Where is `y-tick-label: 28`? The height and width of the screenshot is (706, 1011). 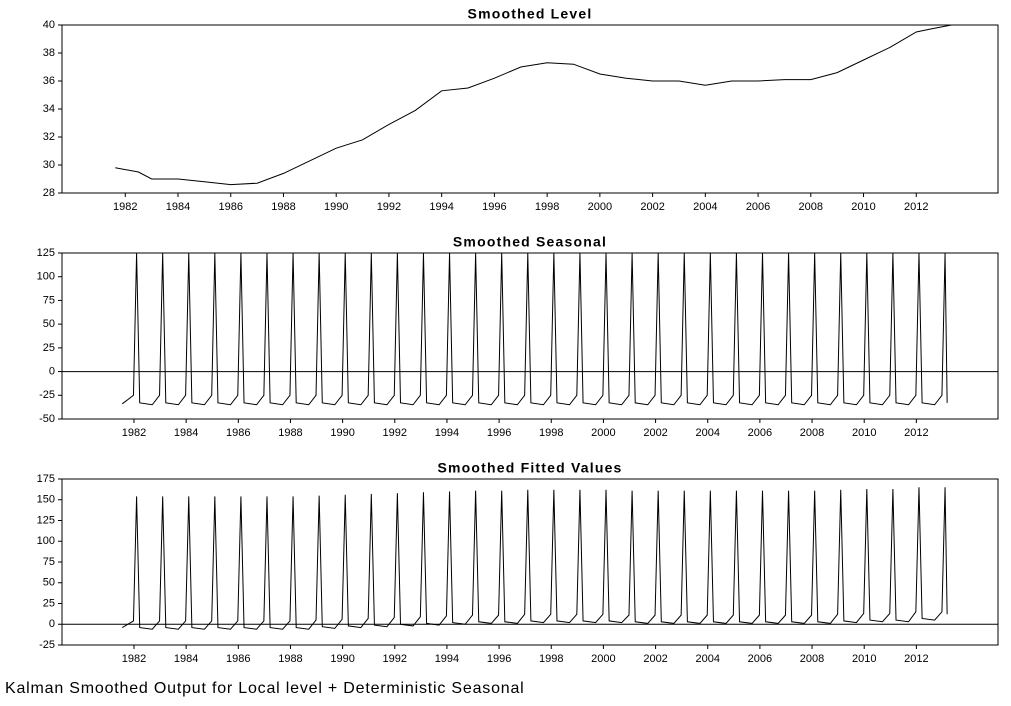 y-tick-label: 28 is located at coordinates (49, 193).